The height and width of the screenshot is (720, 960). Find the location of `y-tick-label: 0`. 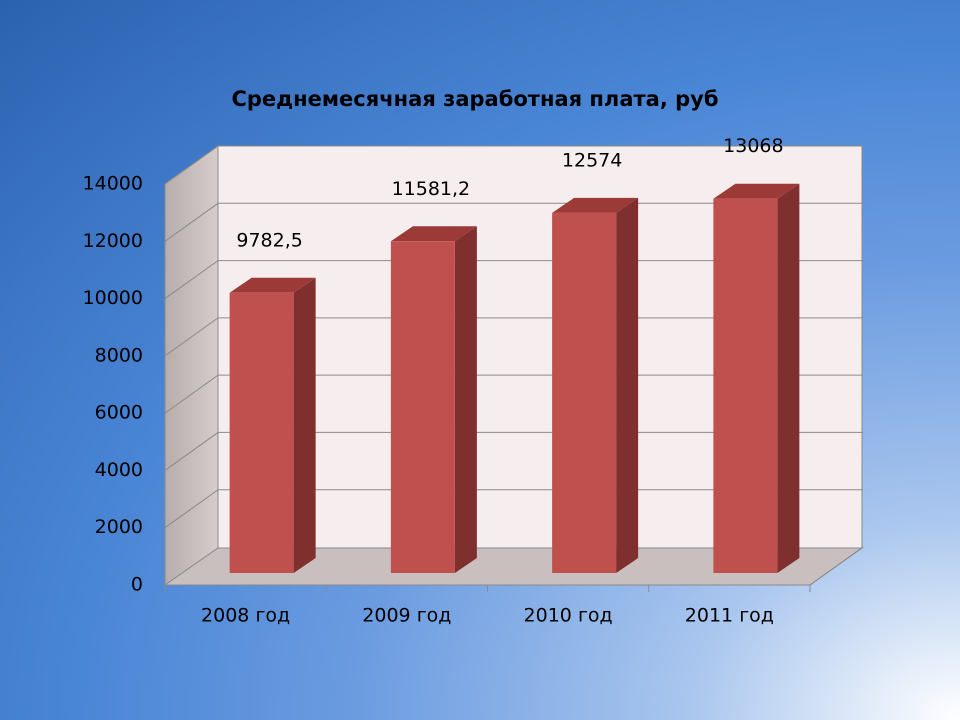

y-tick-label: 0 is located at coordinates (137, 585).